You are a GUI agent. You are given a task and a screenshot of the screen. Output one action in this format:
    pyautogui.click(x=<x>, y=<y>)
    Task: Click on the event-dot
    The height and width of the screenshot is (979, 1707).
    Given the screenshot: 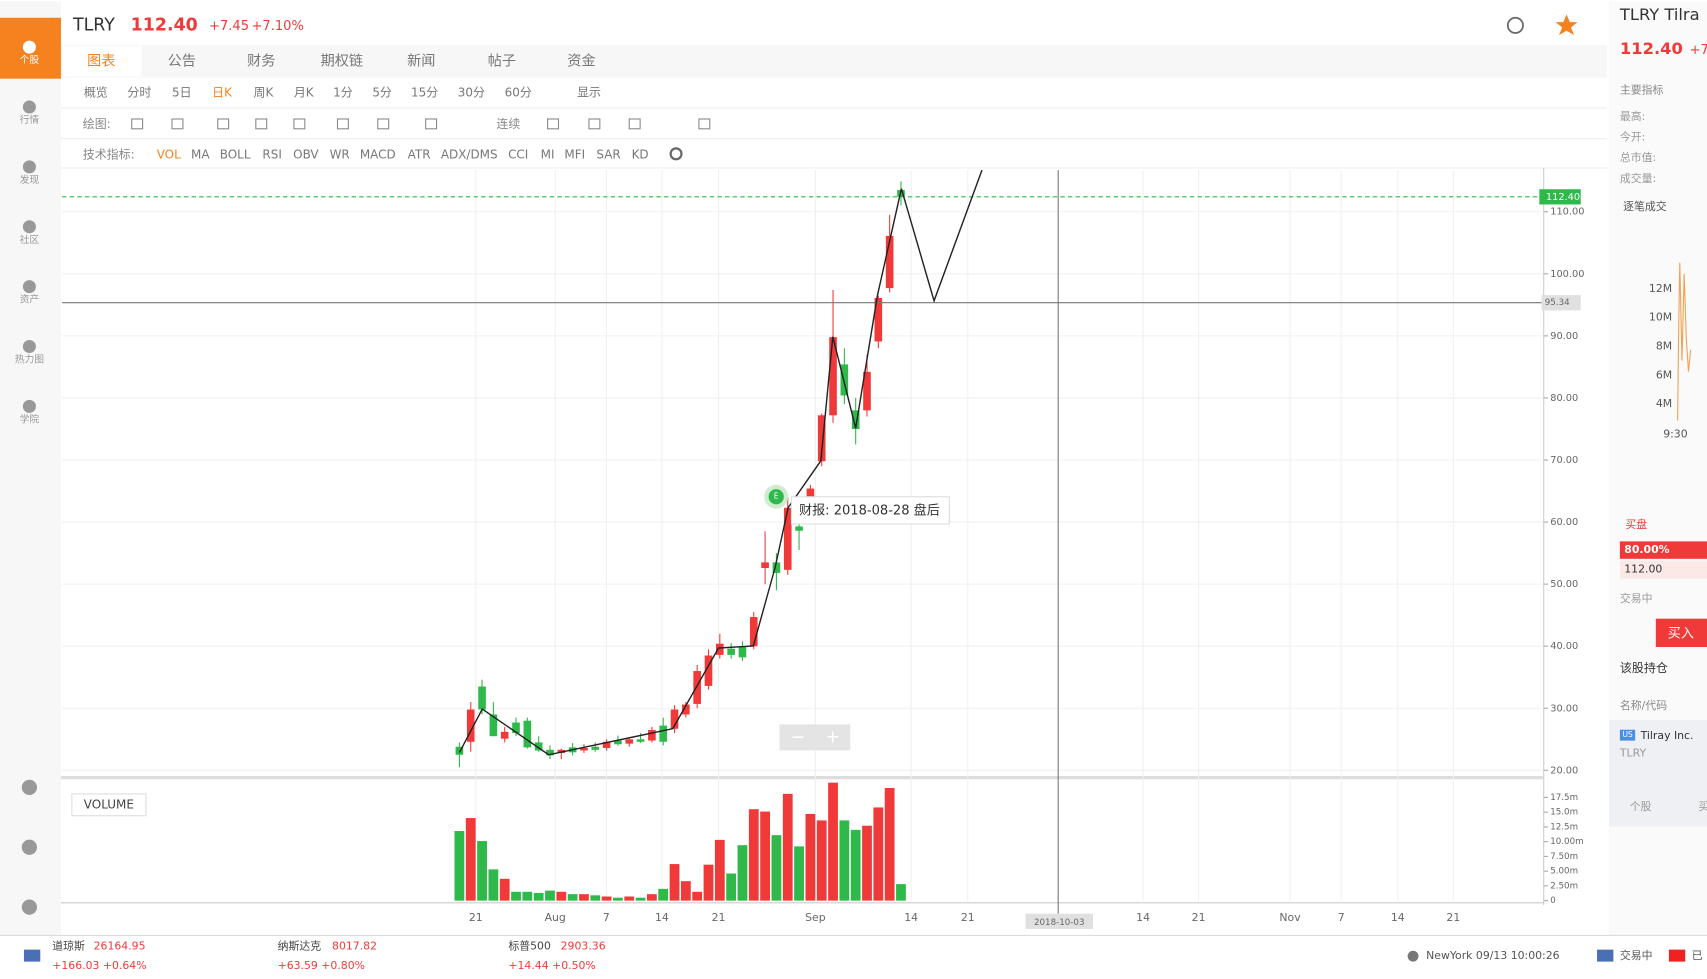 What is the action you would take?
    pyautogui.click(x=776, y=497)
    